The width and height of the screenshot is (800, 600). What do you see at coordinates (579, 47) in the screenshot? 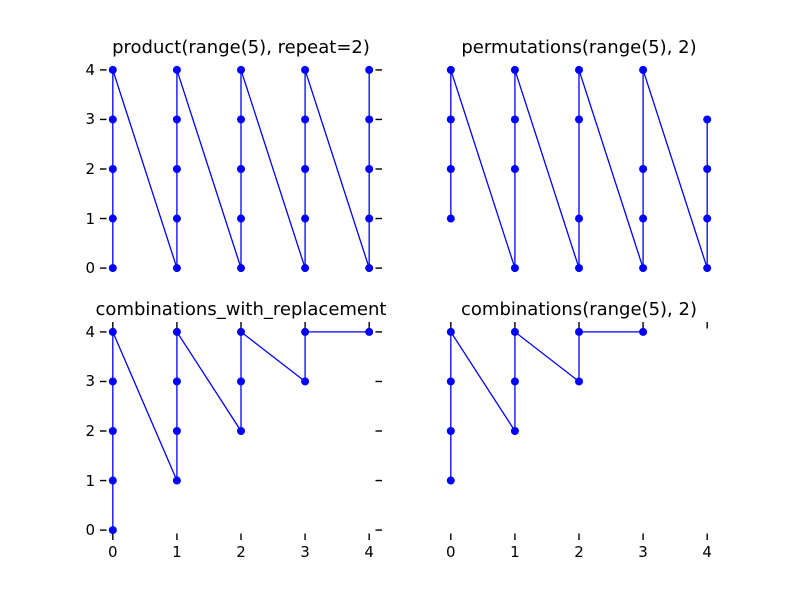
I see `plot-title-permutations: permutations(range(5), 2)` at bounding box center [579, 47].